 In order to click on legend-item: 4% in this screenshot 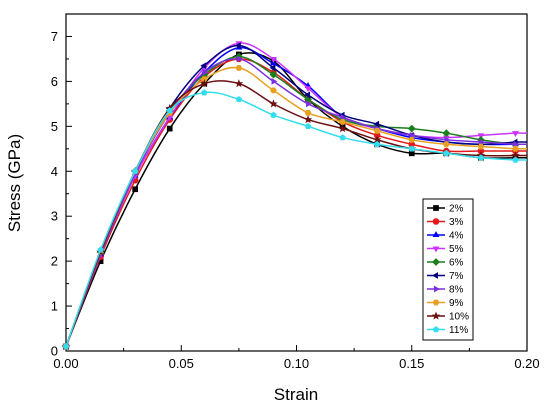, I will do `click(445, 236)`.